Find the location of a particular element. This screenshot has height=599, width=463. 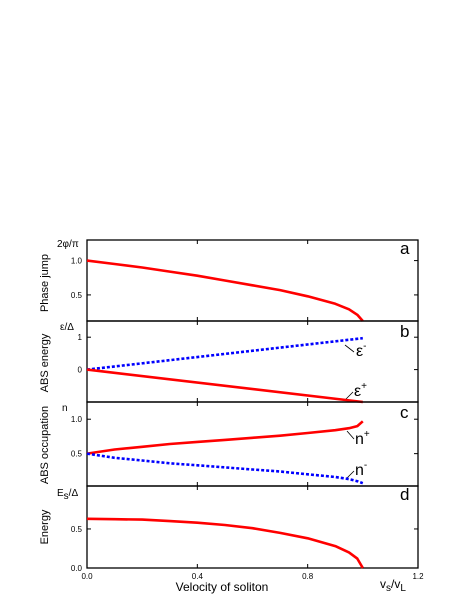

panel-d-unit-label: Es/Δ is located at coordinates (67, 495).